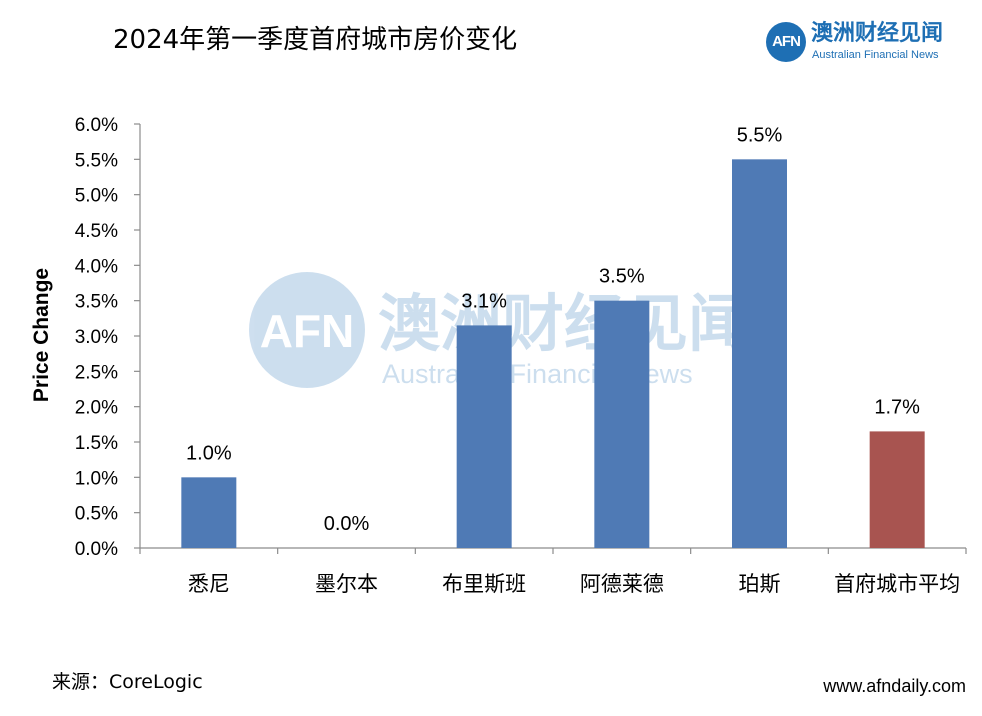 Image resolution: width=982 pixels, height=716 pixels. Describe the element at coordinates (760, 135) in the screenshot. I see `data-label: 5.5%` at that location.